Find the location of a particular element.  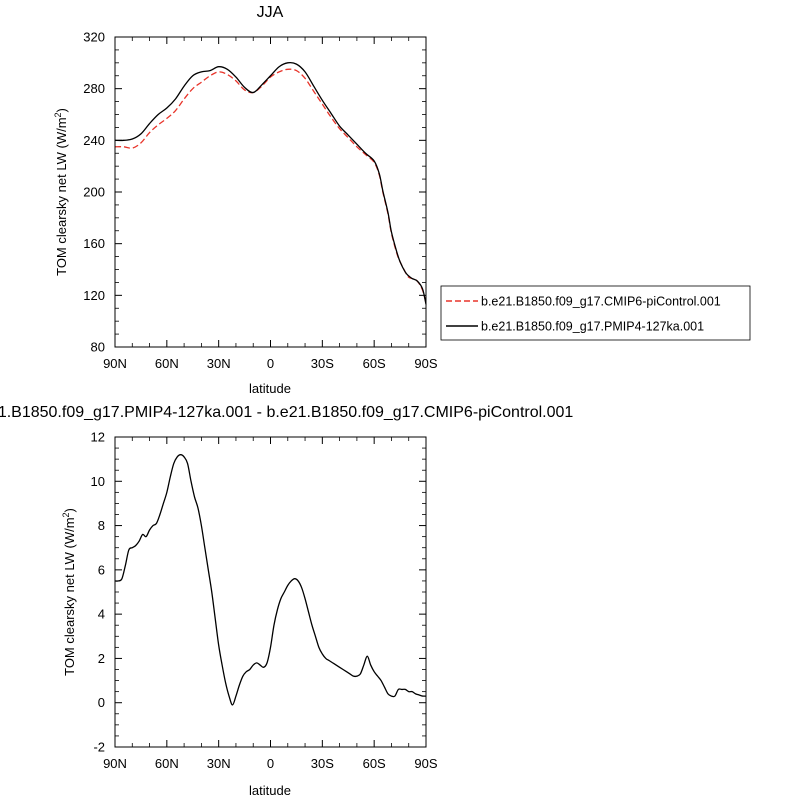

panel-top-ylabel: TOM clearsky net LW (W/m2) is located at coordinates (61, 192).